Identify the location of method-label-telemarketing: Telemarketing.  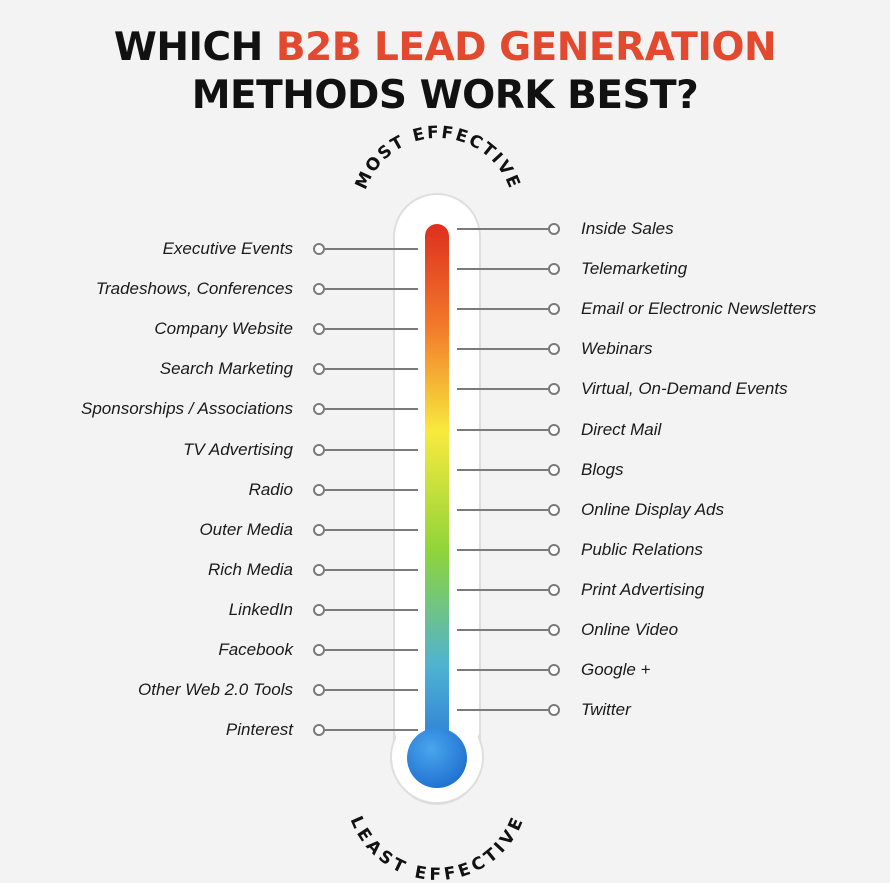
(634, 268).